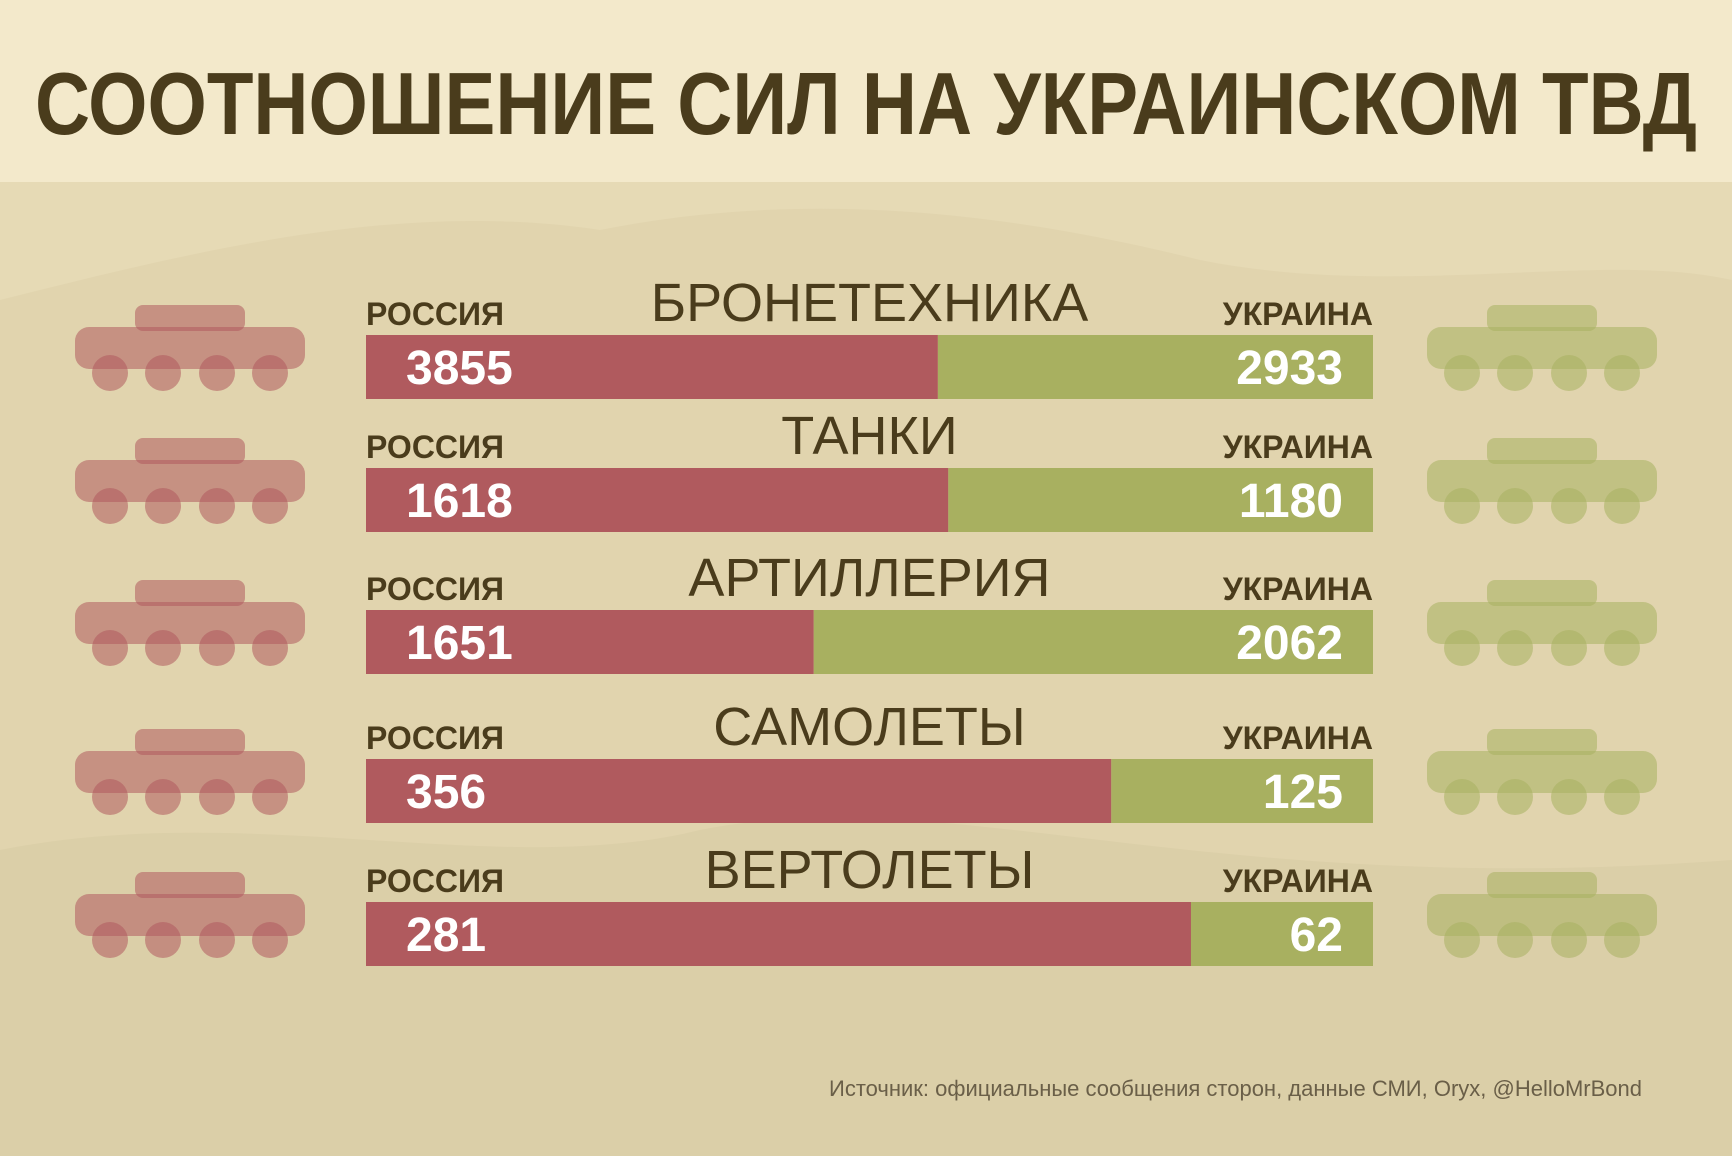 The image size is (1732, 1156). I want to click on category-label: ВЕРТОЛЕТЫ, so click(870, 870).